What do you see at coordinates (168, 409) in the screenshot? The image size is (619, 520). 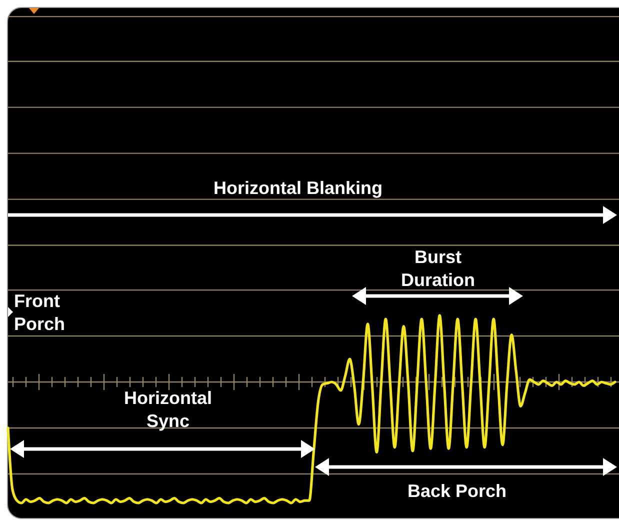 I see `annotation: Horizontal Sync` at bounding box center [168, 409].